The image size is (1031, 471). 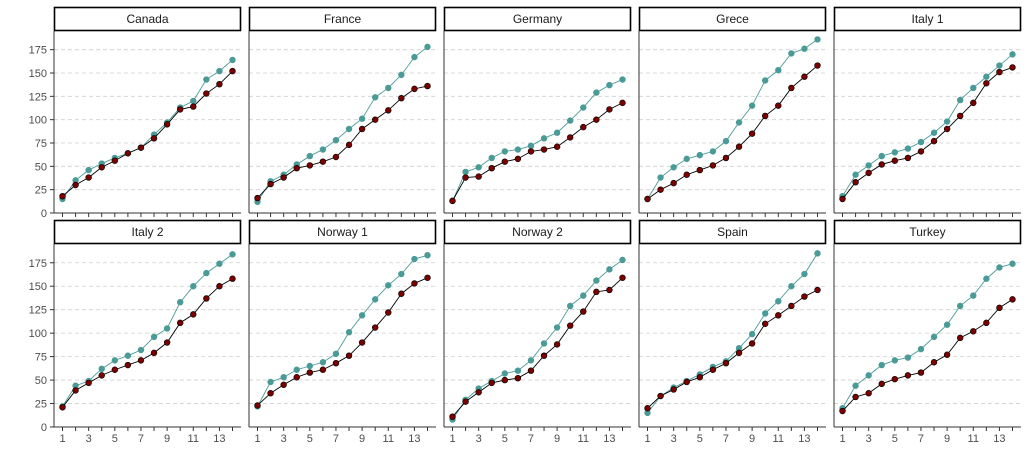 I want to click on facet-panel-norway-2: Norway 21 3 5 7 9 11 13, so click(x=537, y=332).